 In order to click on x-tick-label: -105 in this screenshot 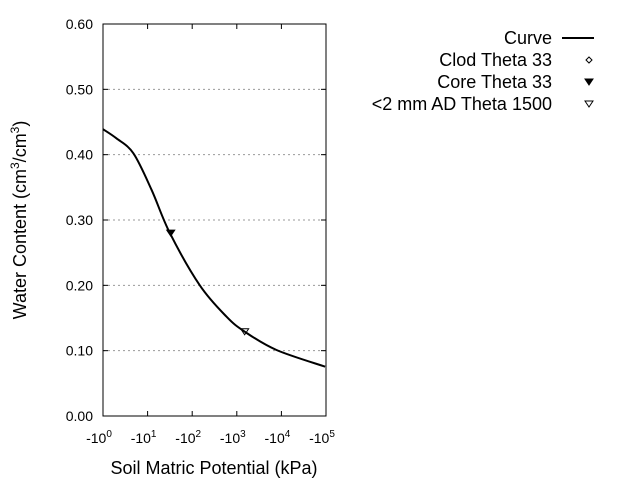, I will do `click(322, 437)`.